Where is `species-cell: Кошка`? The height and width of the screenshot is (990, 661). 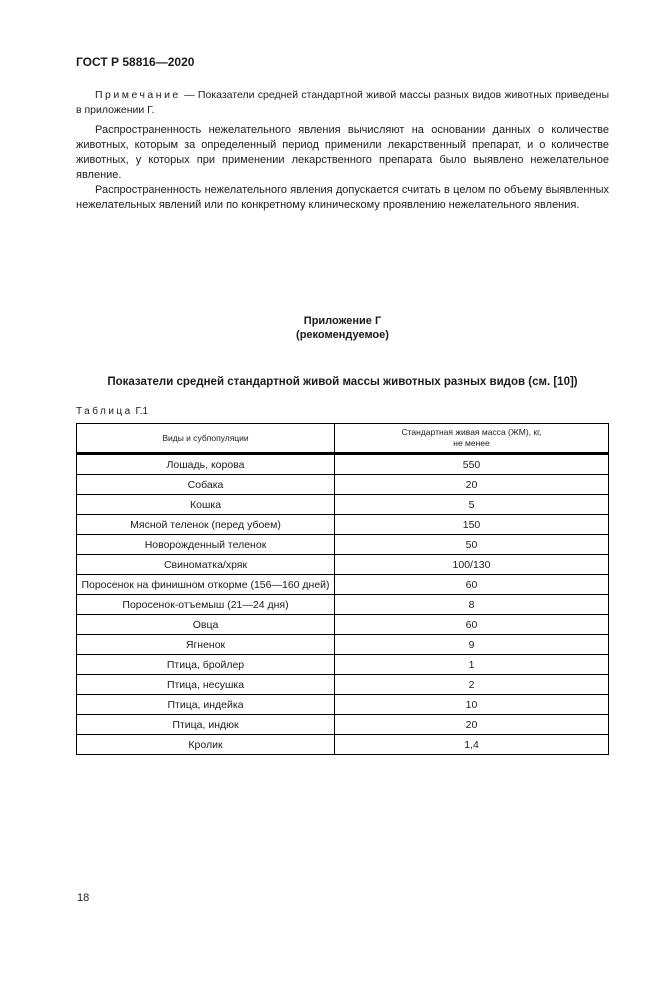
species-cell: Кошка is located at coordinates (205, 504).